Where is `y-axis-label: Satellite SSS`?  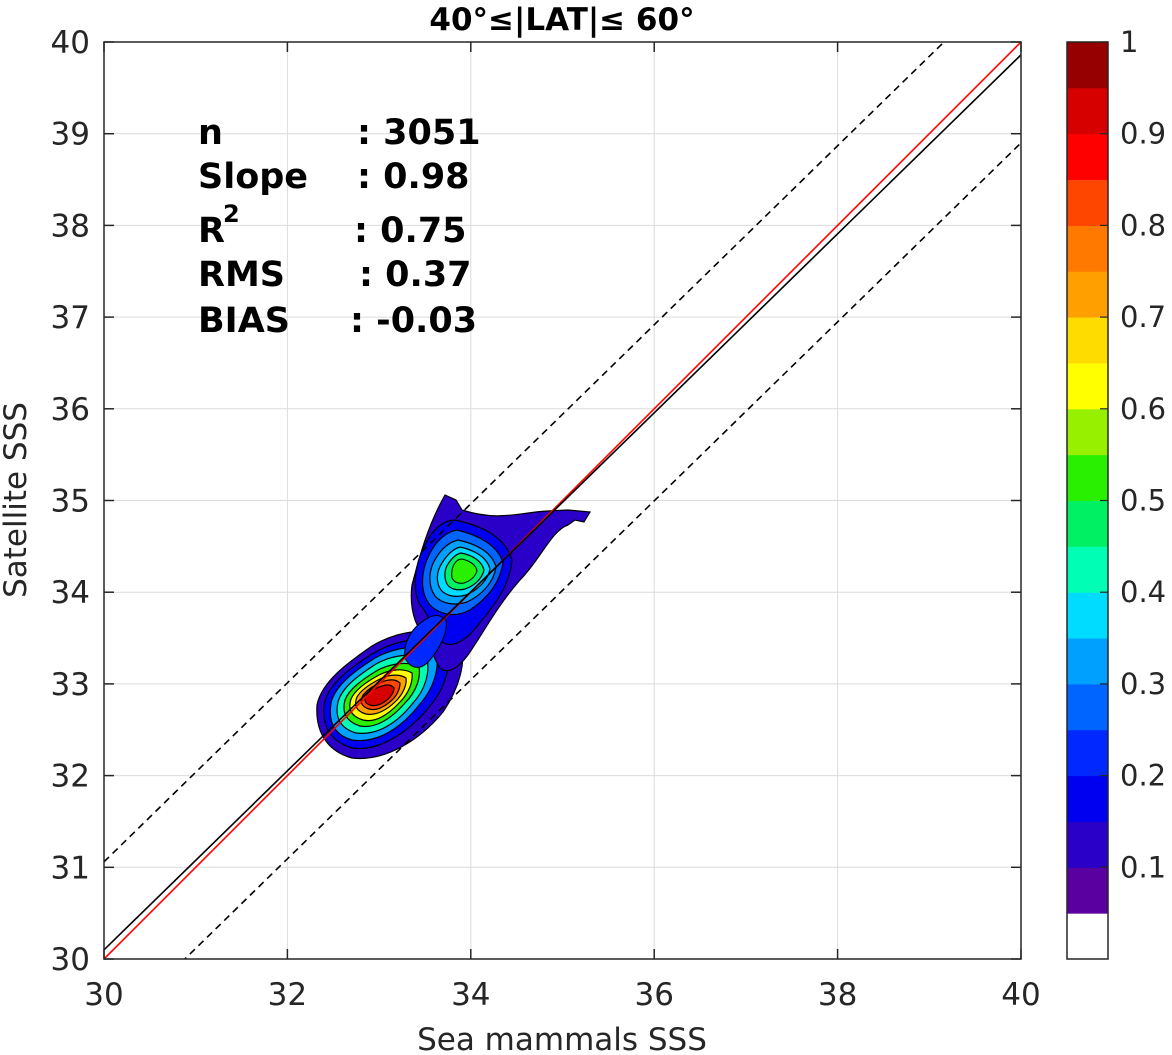
y-axis-label: Satellite SSS is located at coordinates (17, 500).